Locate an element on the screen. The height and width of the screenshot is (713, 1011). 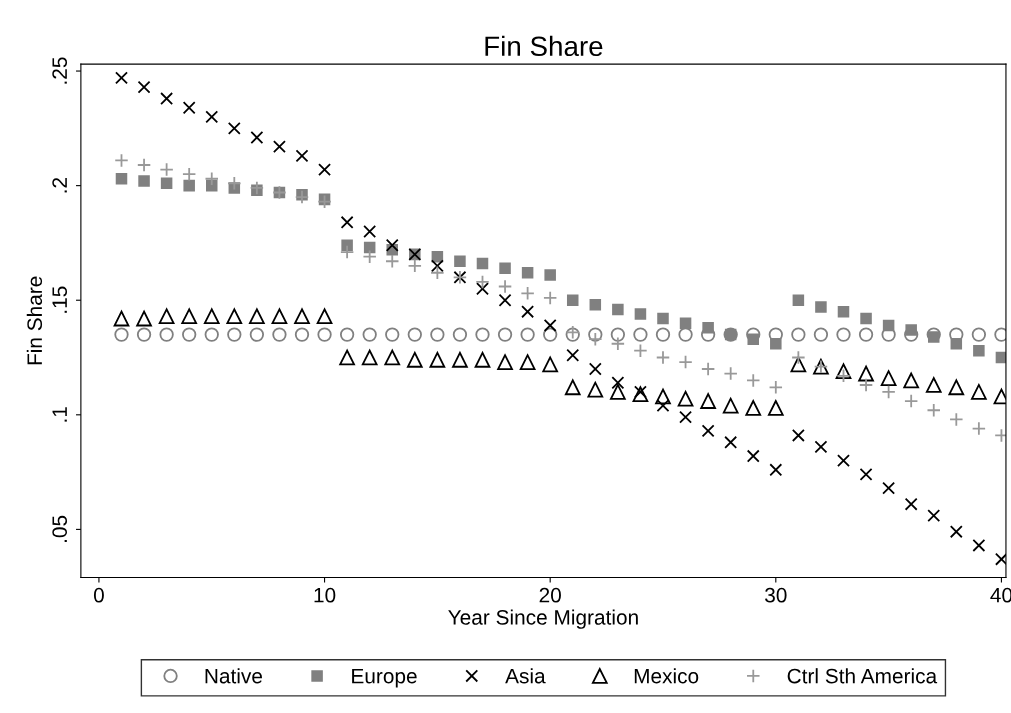
x-tick-label: 30 is located at coordinates (776, 595).